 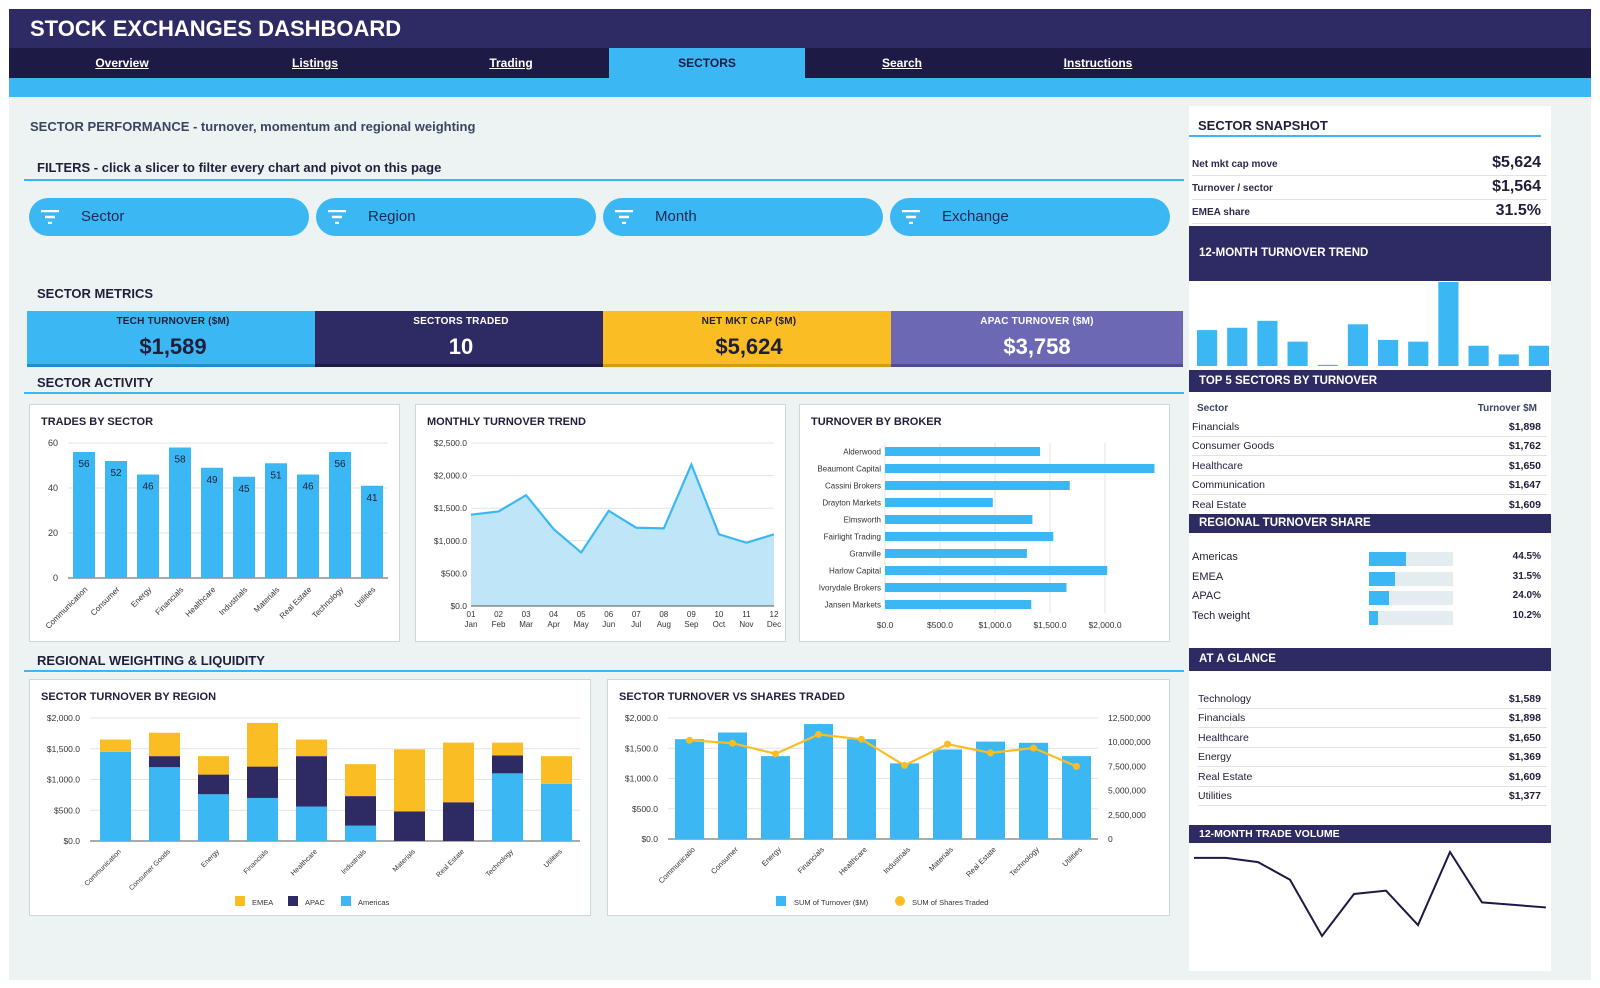 What do you see at coordinates (1373, 324) in the screenshot?
I see `turnover-trend-sparkbar` at bounding box center [1373, 324].